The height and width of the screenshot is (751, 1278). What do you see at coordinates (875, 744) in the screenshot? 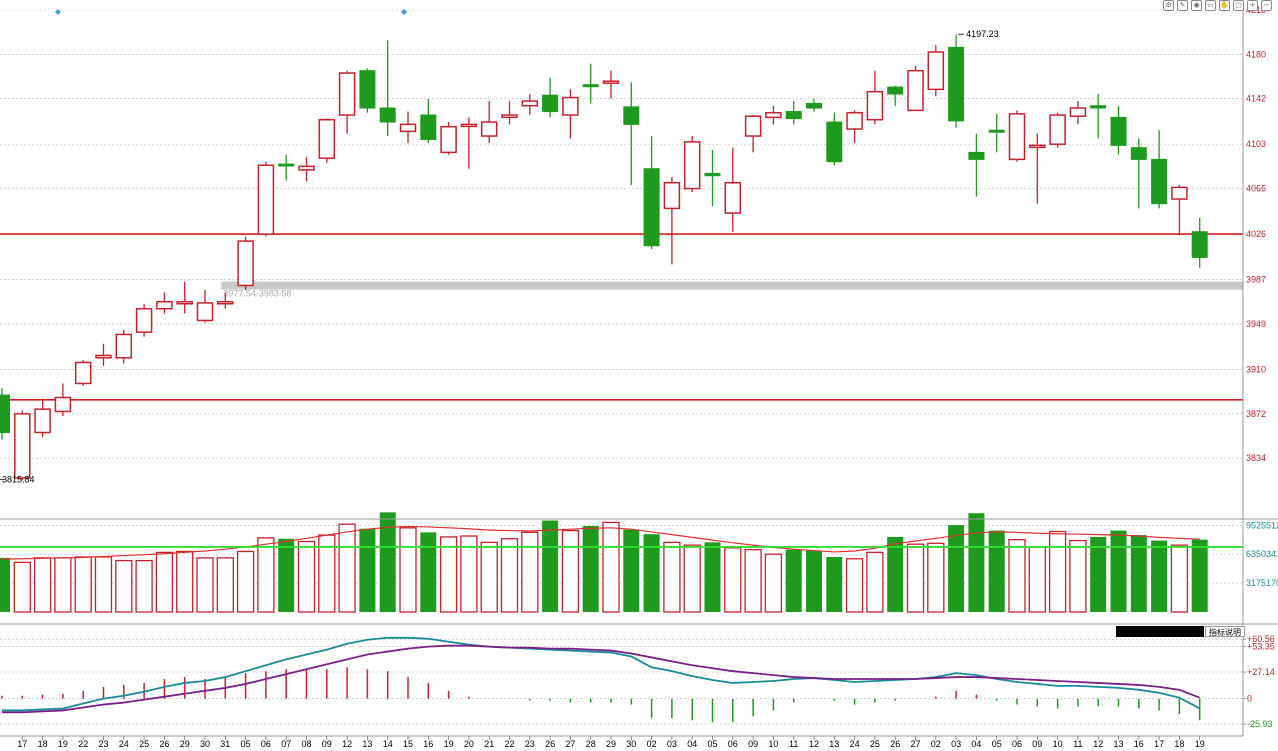
I see `x-tick-label: 25` at bounding box center [875, 744].